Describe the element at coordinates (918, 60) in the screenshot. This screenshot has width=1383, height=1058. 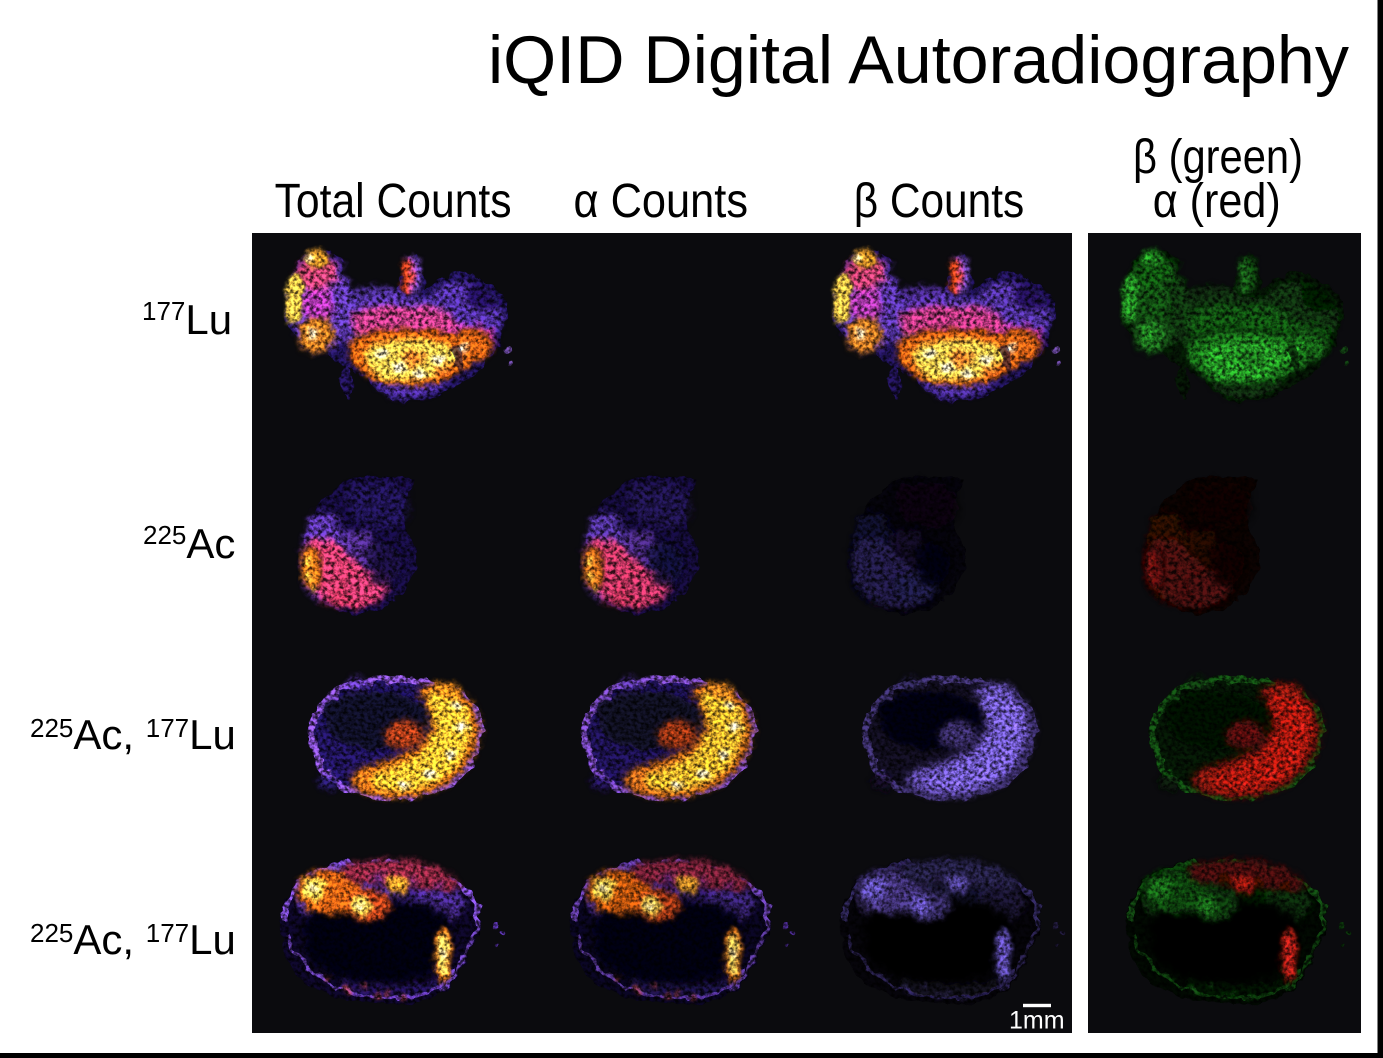
I see `svg-text: iQID Digital Autoradiography` at that location.